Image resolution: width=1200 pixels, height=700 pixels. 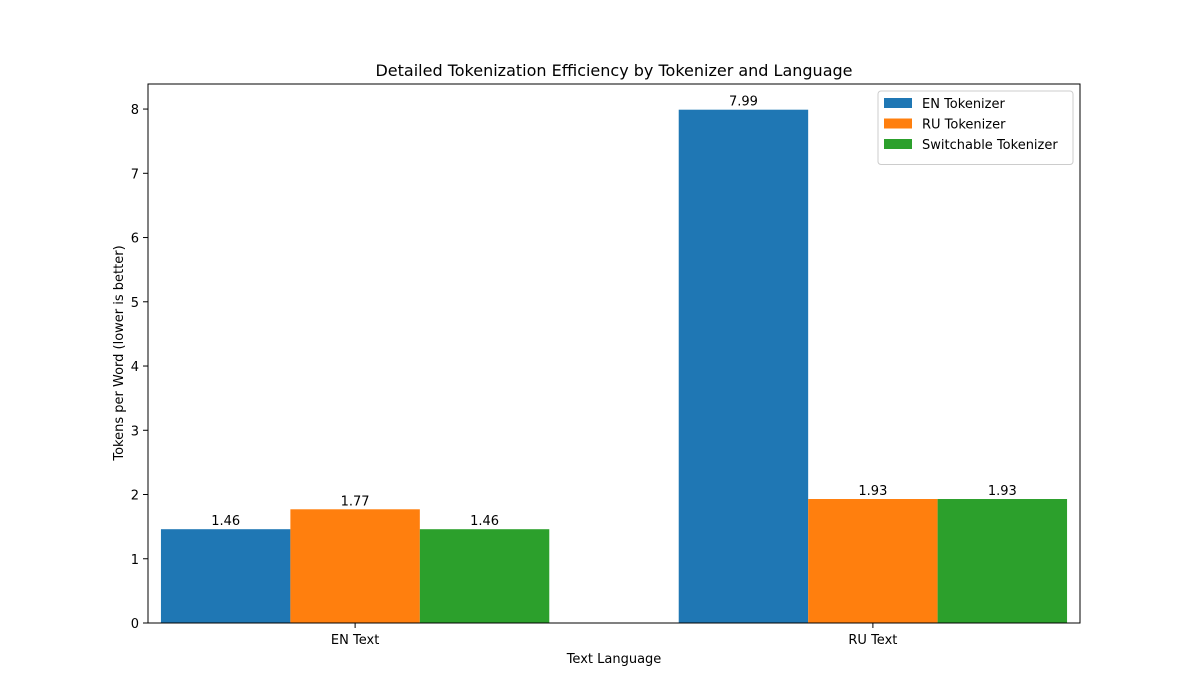 I want to click on y-tick-label: 3, so click(x=135, y=431).